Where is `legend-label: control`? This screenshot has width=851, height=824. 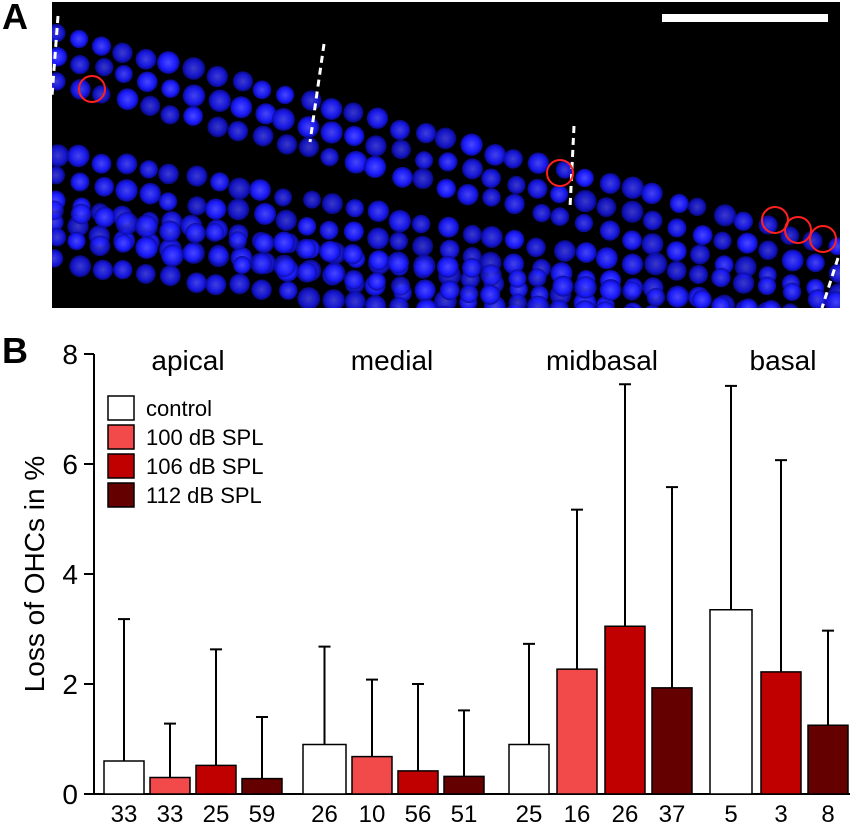
legend-label: control is located at coordinates (179, 408).